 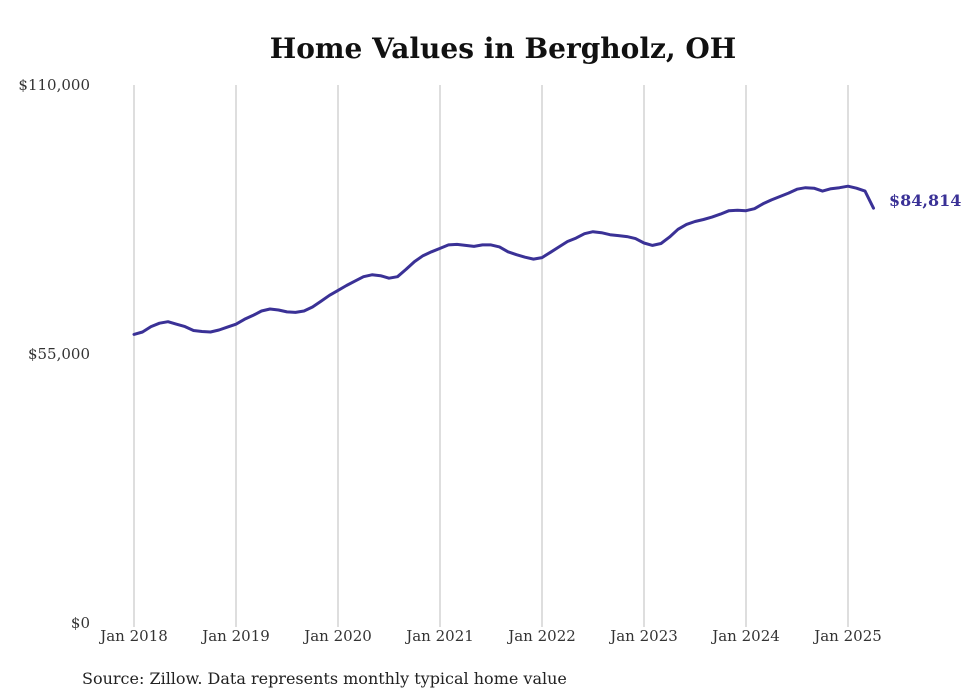 What do you see at coordinates (847, 636) in the screenshot?
I see `x-tick-label: Jan 2025` at bounding box center [847, 636].